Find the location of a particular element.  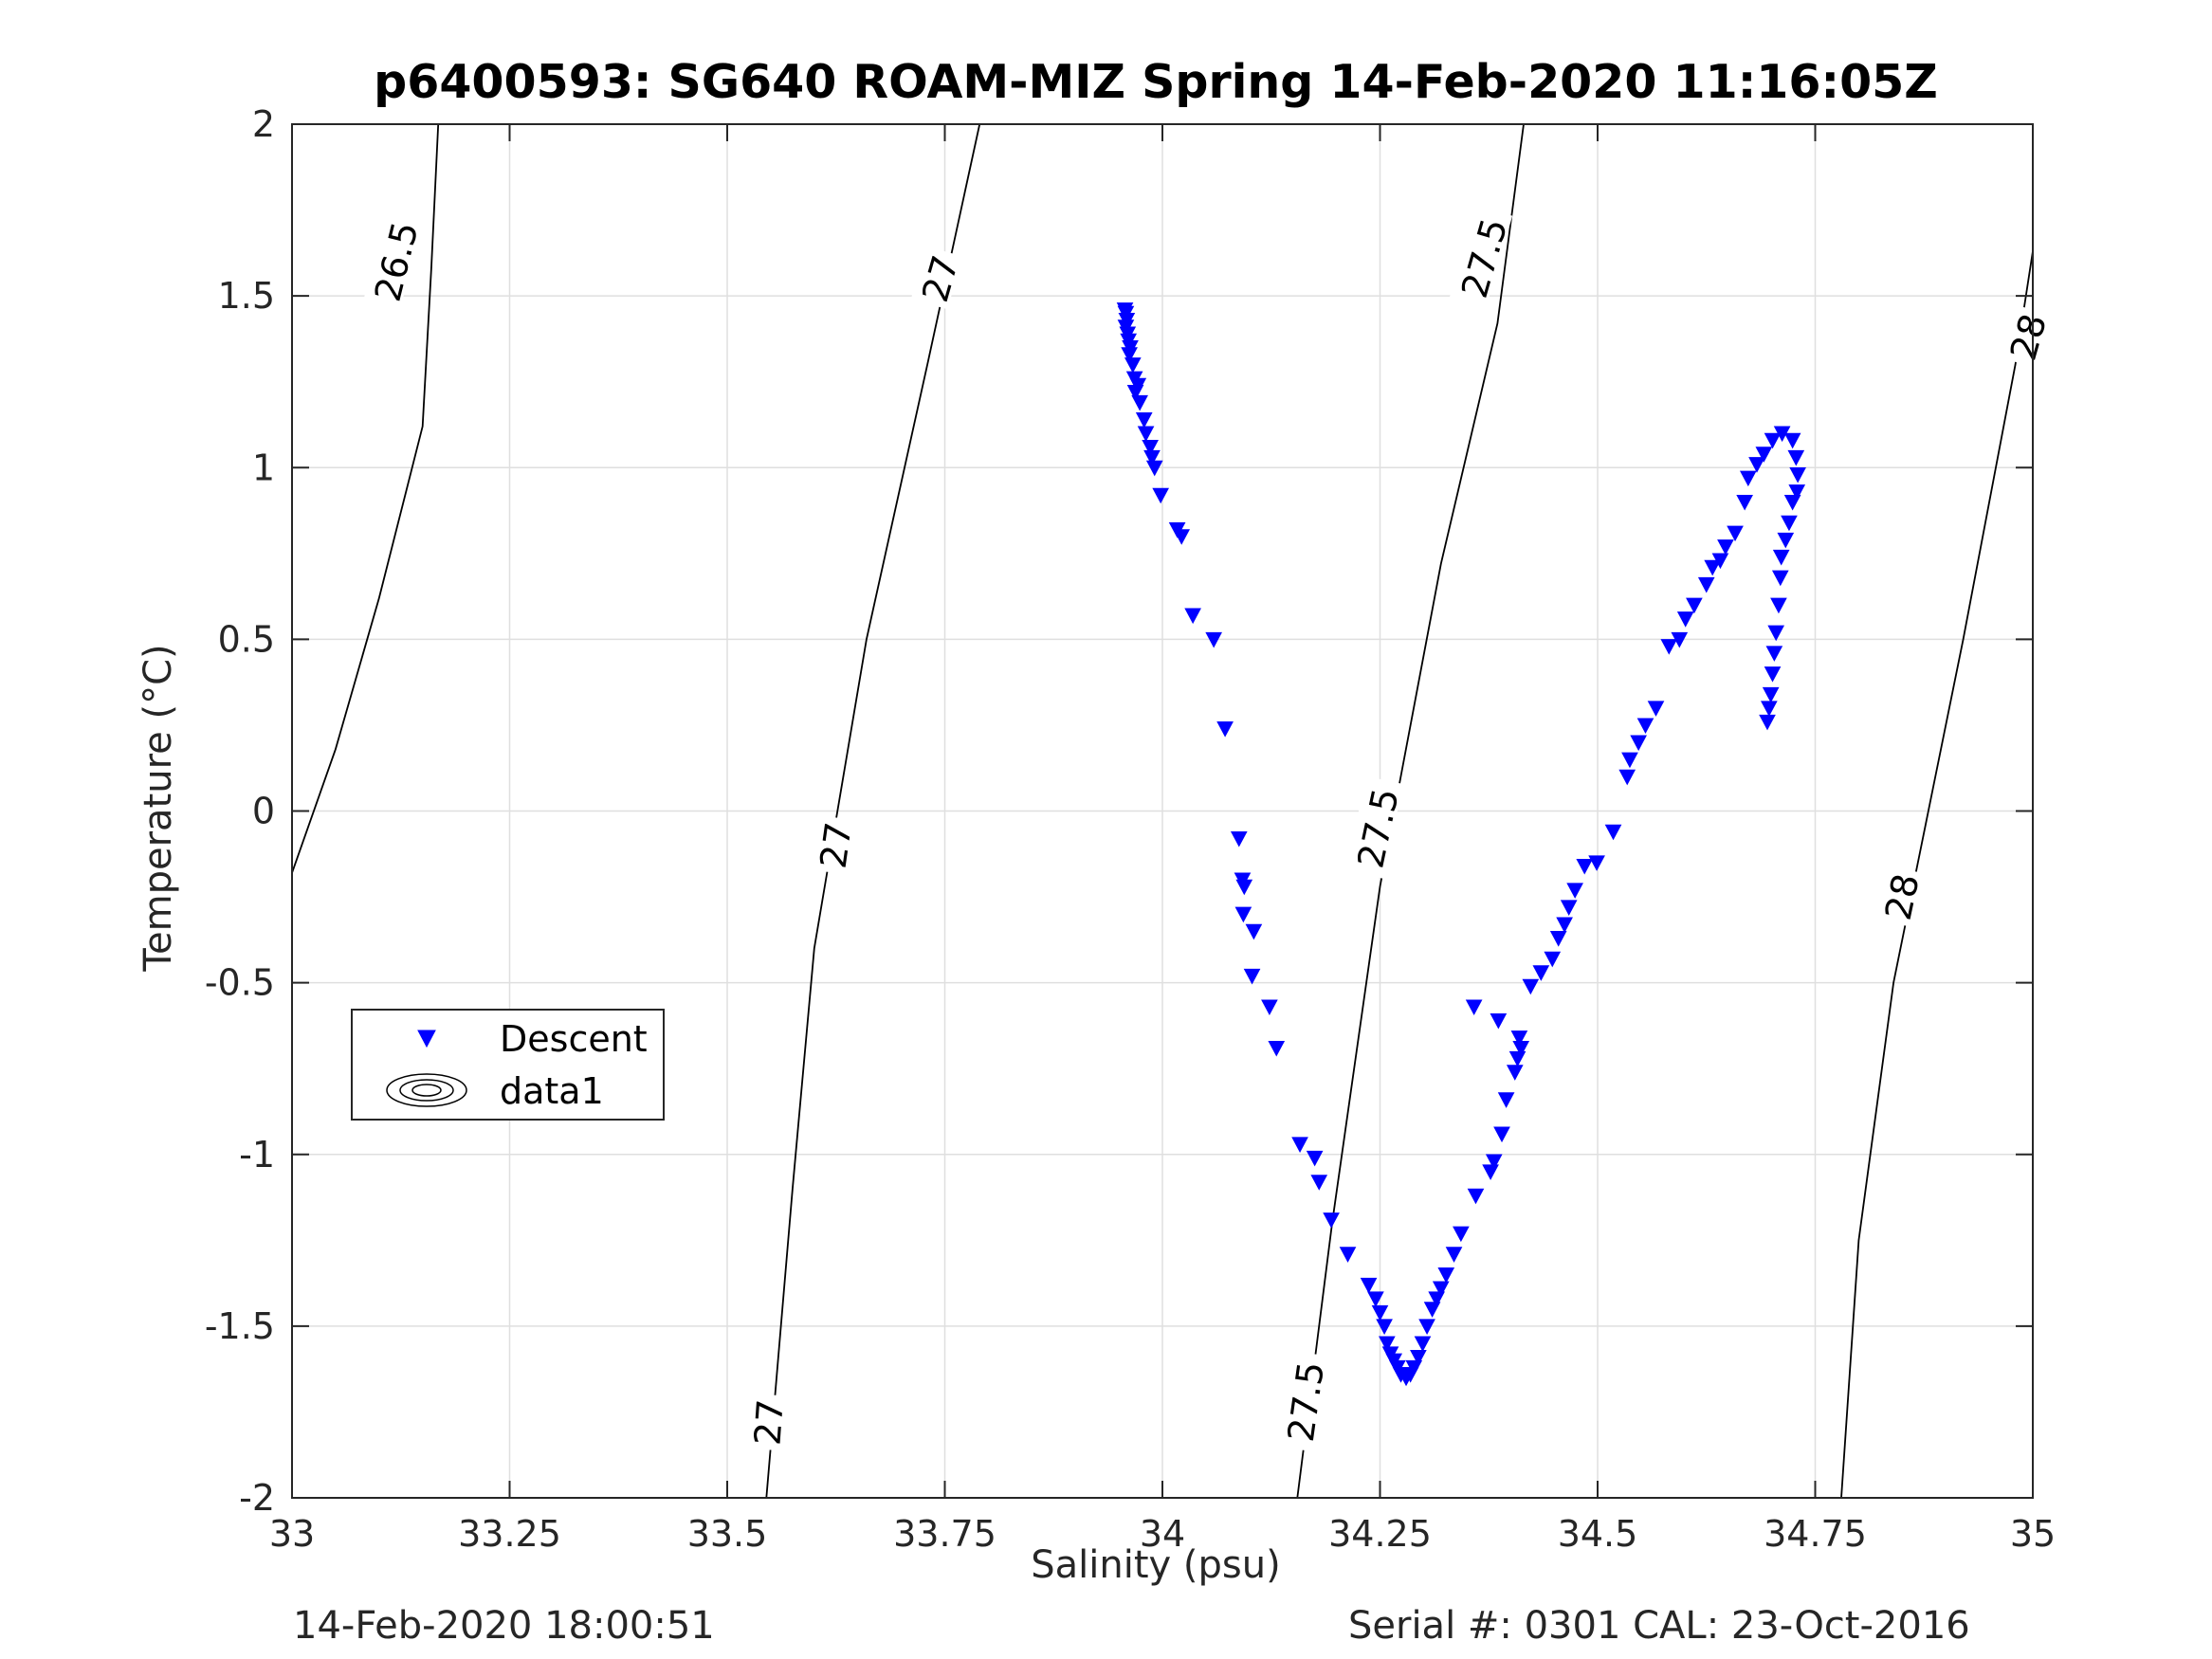

y-tick-label: -2 is located at coordinates (257, 1498).